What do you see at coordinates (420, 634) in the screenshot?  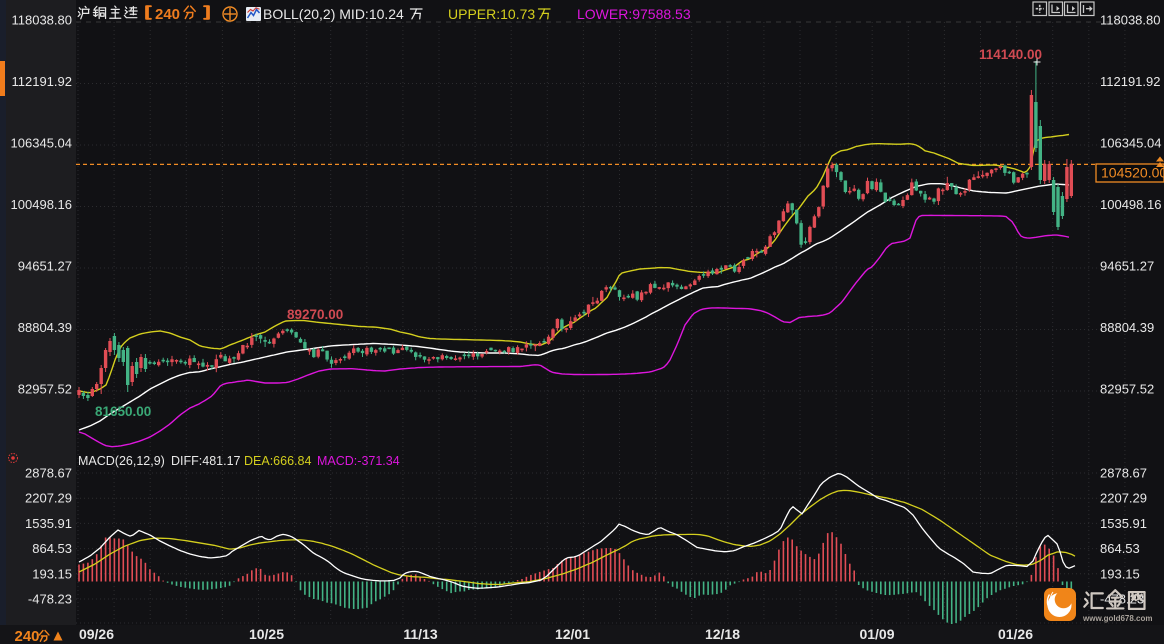 I see `svg-text: 11/13` at bounding box center [420, 634].